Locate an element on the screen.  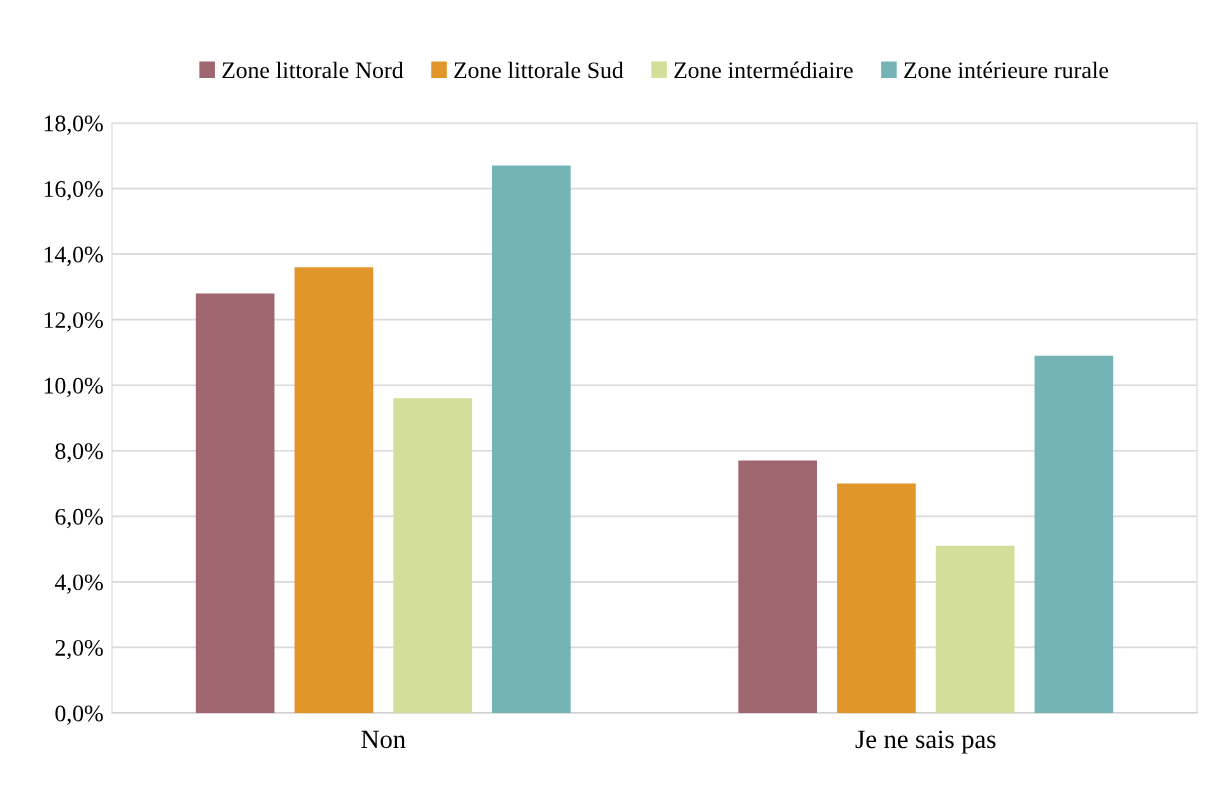
y-tick-label: 10,0% is located at coordinates (73, 387).